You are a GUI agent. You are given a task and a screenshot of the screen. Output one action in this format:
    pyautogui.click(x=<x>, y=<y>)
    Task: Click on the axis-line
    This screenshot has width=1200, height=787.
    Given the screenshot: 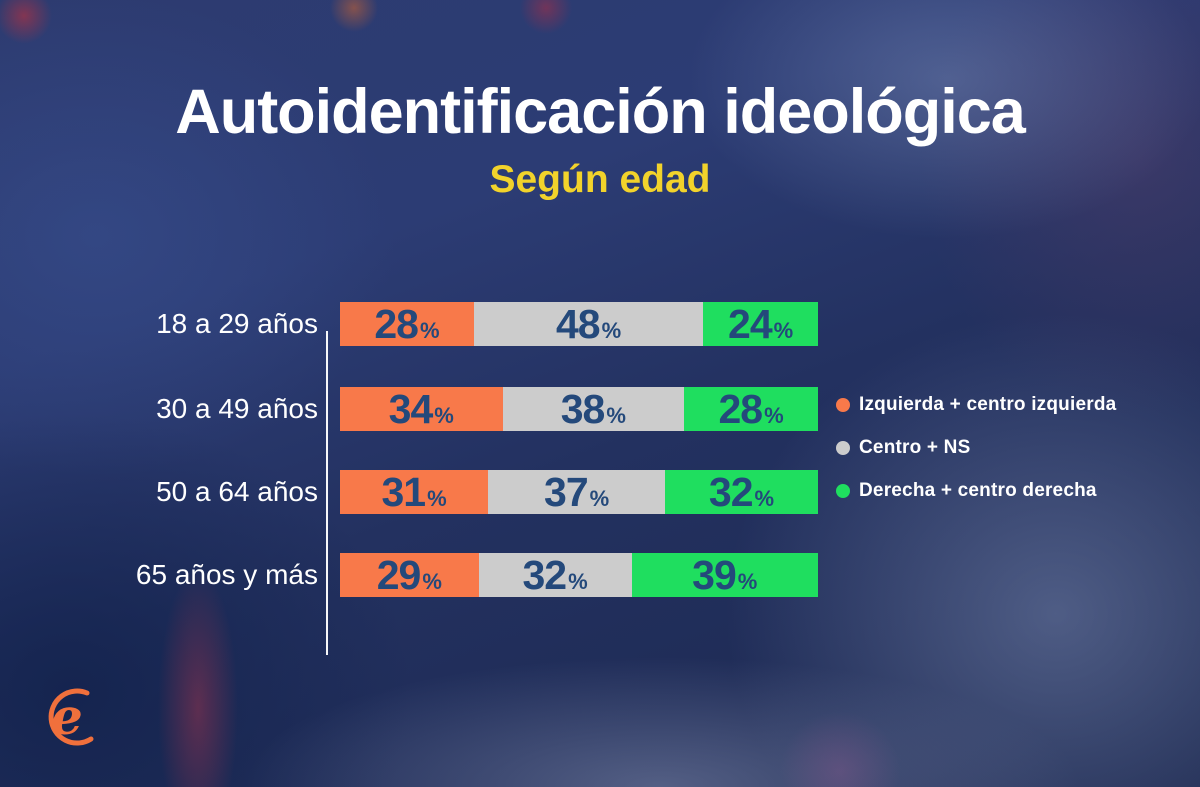 What is the action you would take?
    pyautogui.click(x=327, y=493)
    